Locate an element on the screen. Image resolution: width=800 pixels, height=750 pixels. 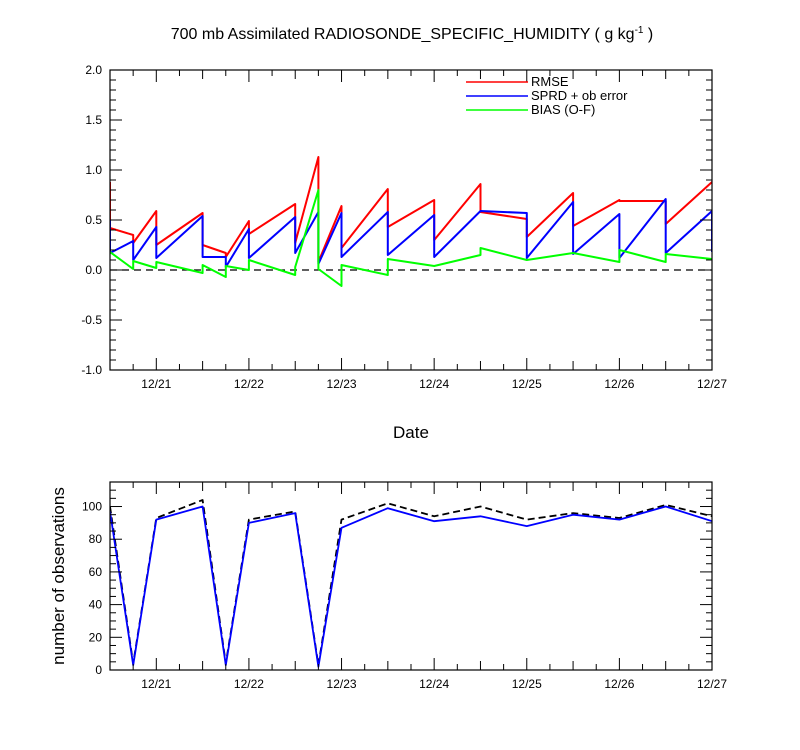
top-x-tick-label: 12/21 is located at coordinates (156, 384).